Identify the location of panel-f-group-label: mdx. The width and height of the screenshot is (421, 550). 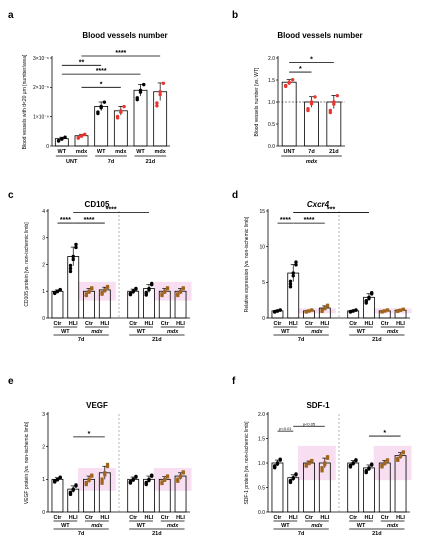
(317, 526).